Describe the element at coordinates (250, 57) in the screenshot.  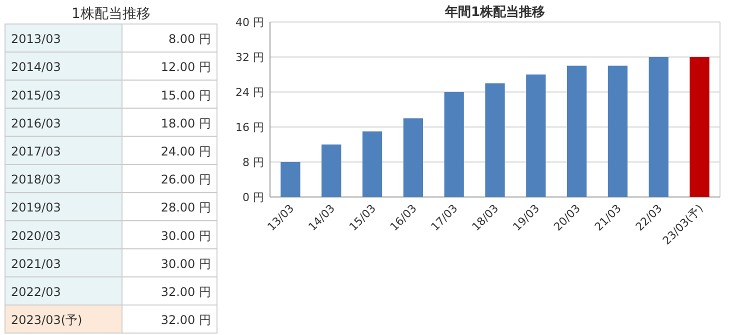
I see `y-tick-label: 32 円` at that location.